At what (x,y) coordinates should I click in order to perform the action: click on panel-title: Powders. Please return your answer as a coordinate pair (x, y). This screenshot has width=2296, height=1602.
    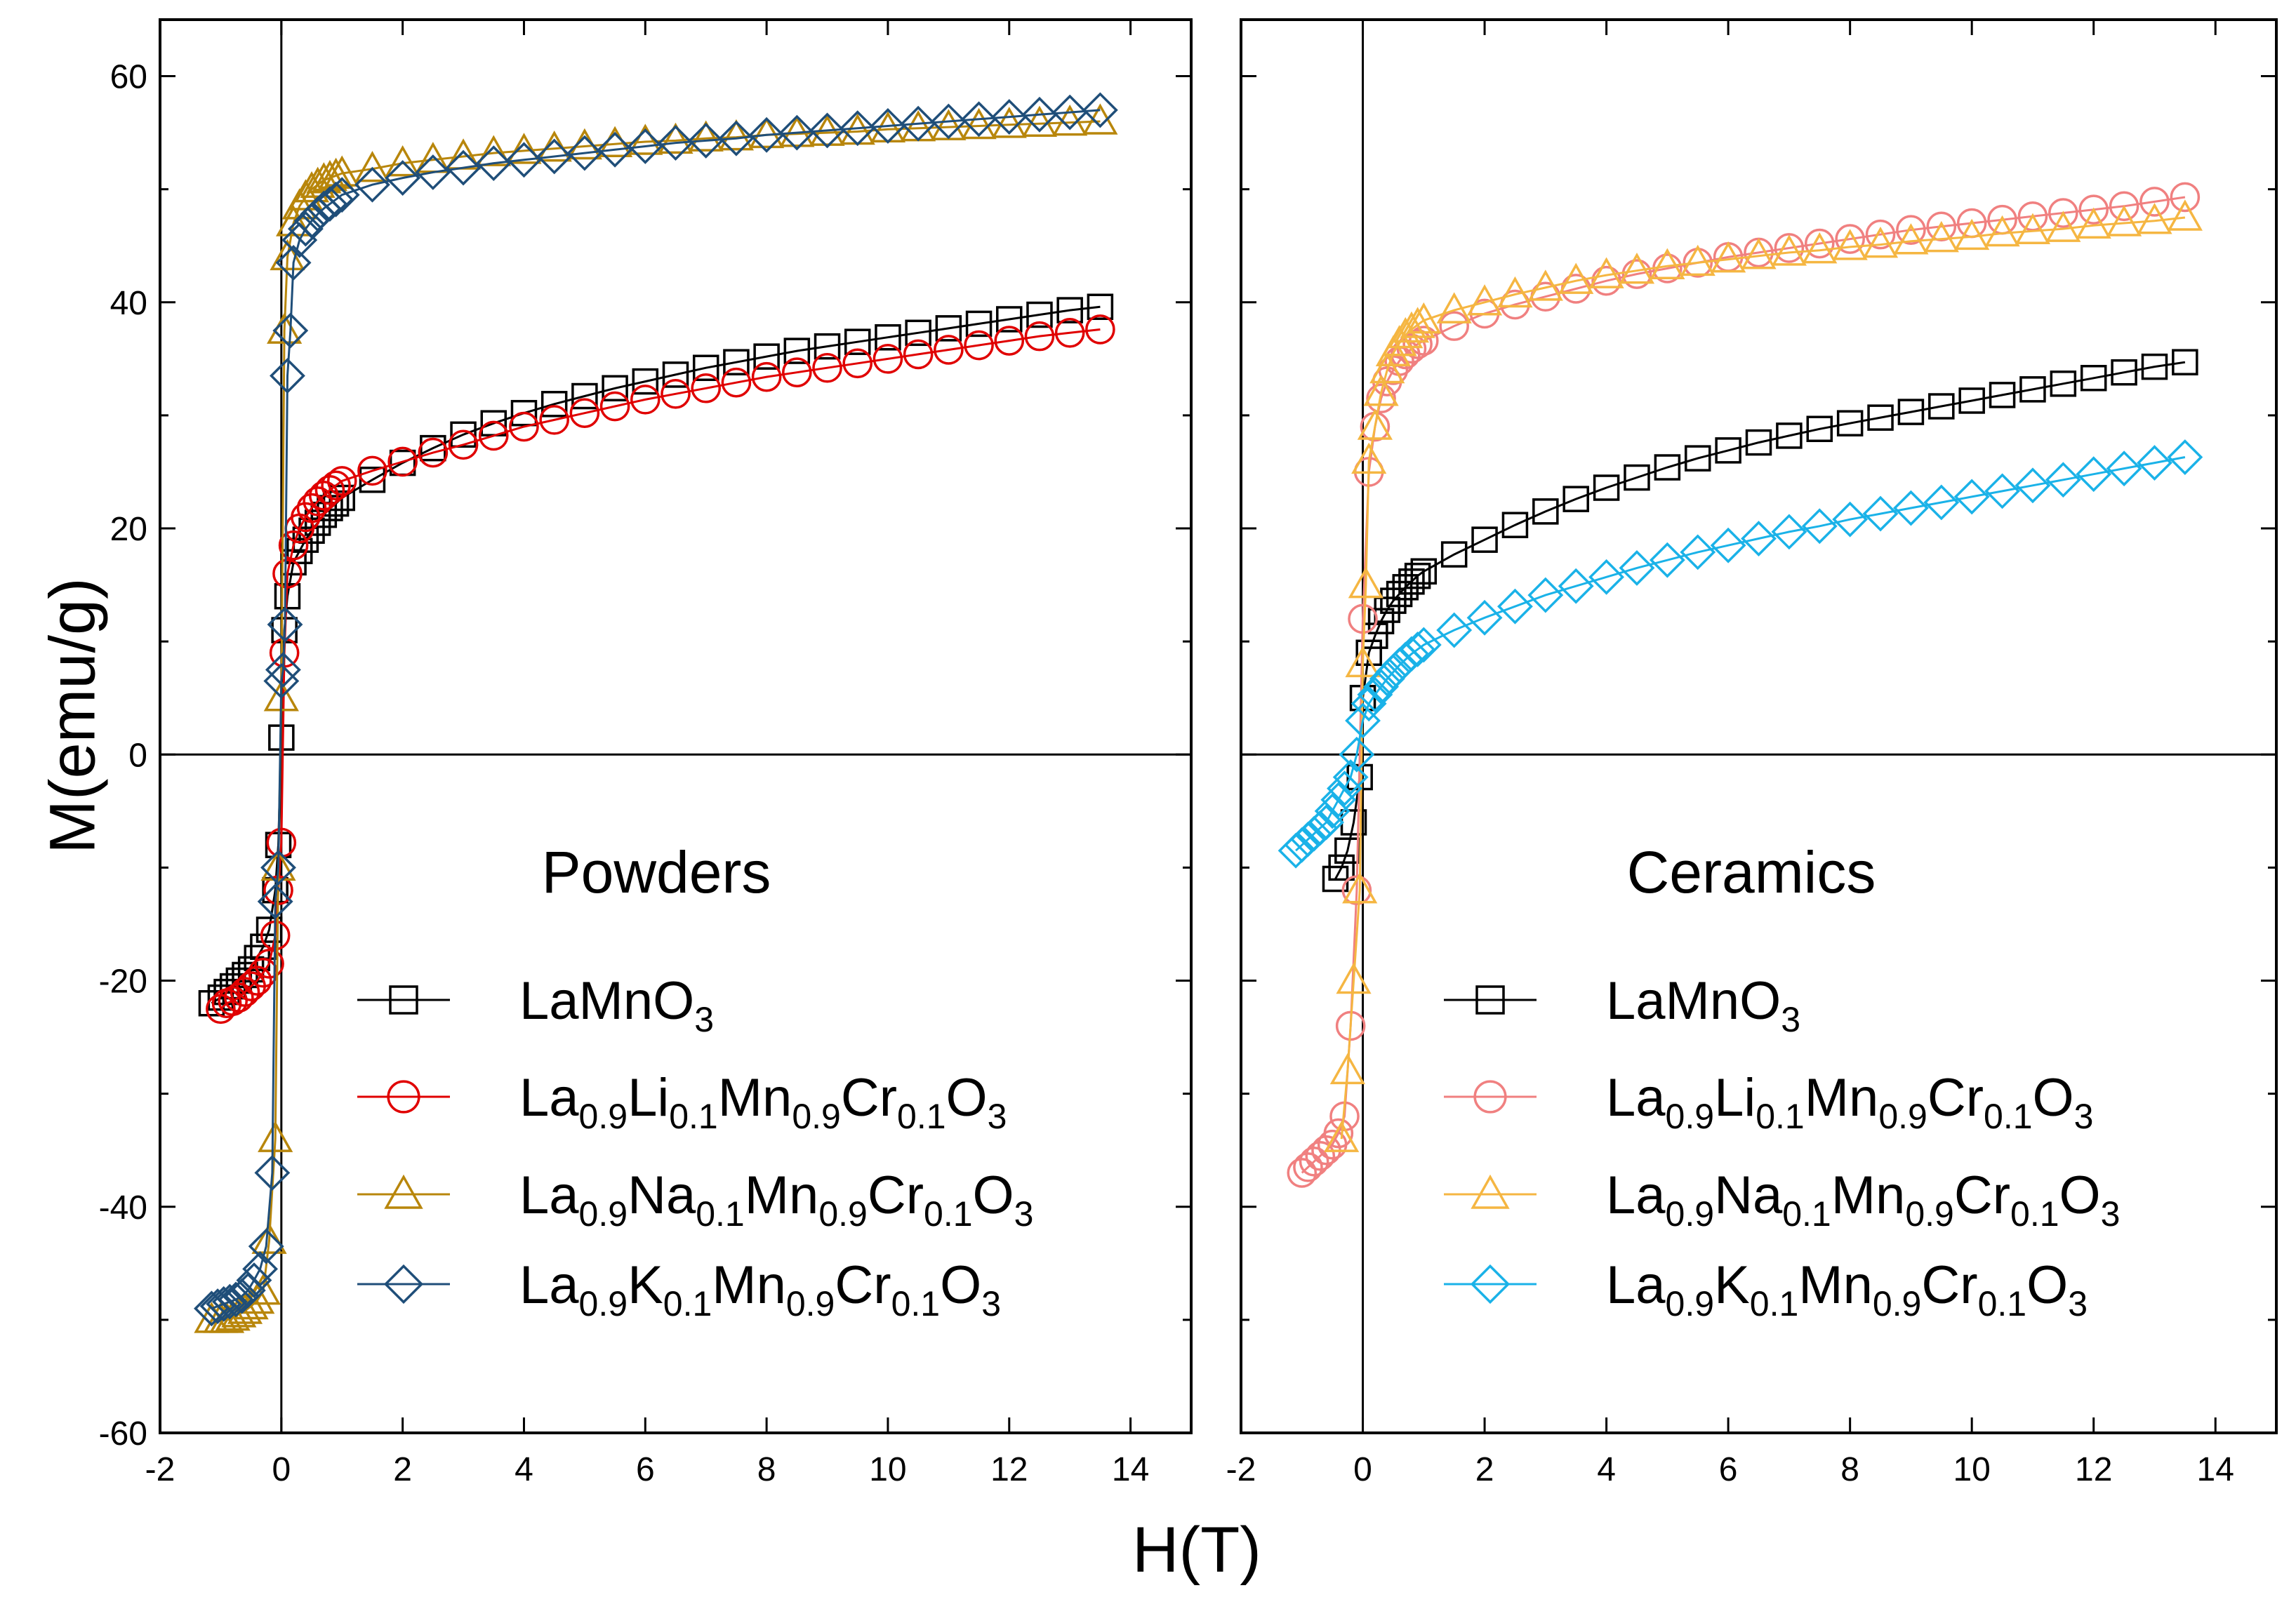
    Looking at the image, I should click on (656, 872).